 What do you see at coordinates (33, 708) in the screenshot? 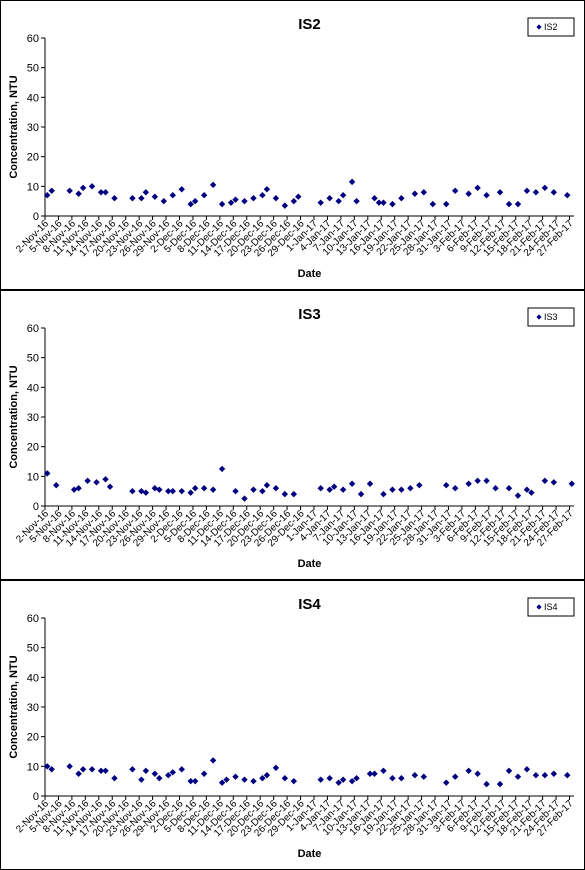
I see `y-tick-label: 30` at bounding box center [33, 708].